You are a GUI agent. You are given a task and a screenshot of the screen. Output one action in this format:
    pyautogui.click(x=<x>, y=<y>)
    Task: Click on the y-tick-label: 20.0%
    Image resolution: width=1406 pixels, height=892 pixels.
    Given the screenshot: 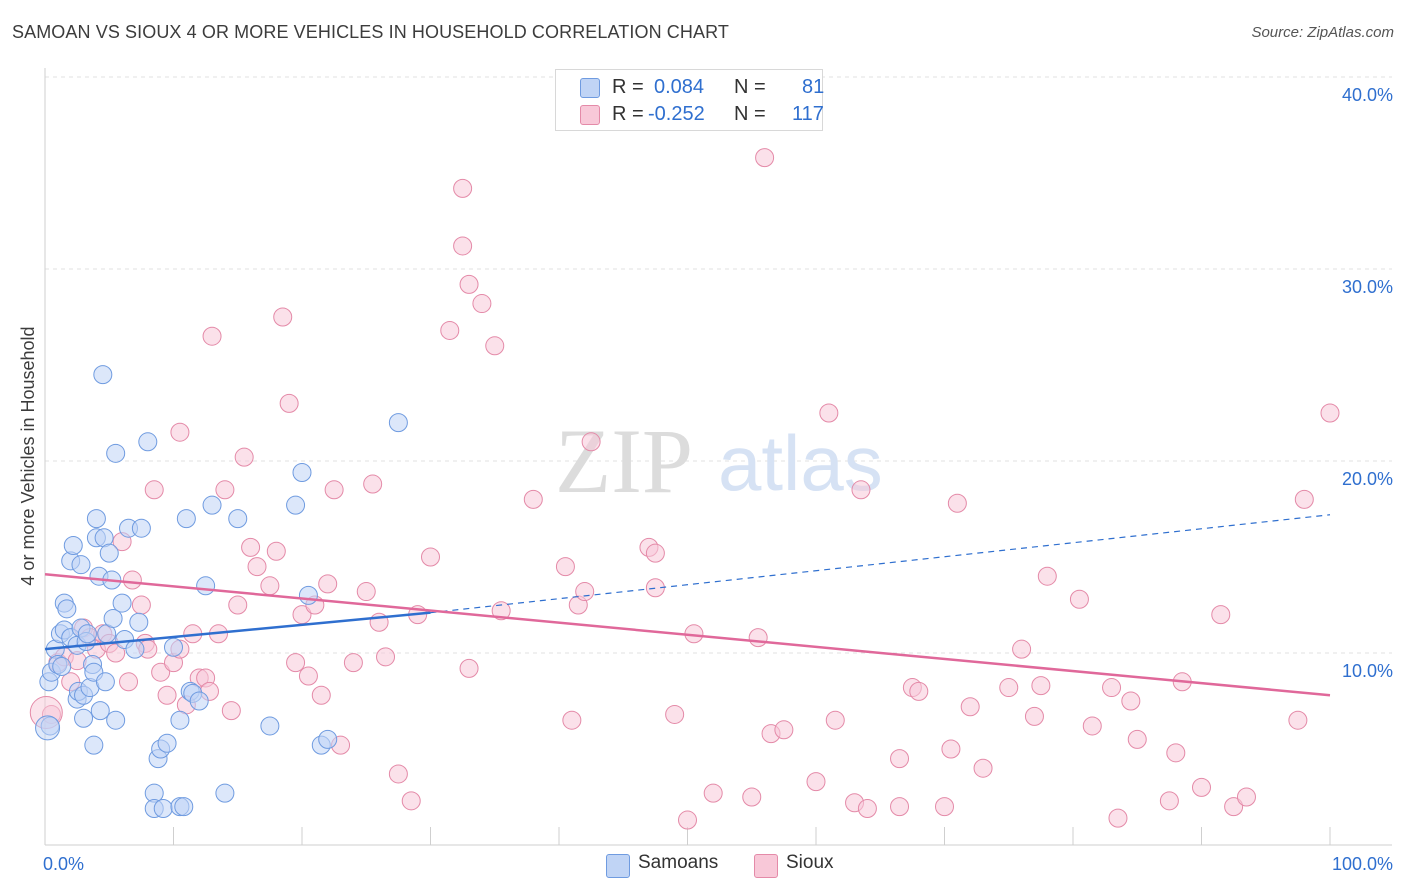 What is the action you would take?
    pyautogui.click(x=1367, y=479)
    